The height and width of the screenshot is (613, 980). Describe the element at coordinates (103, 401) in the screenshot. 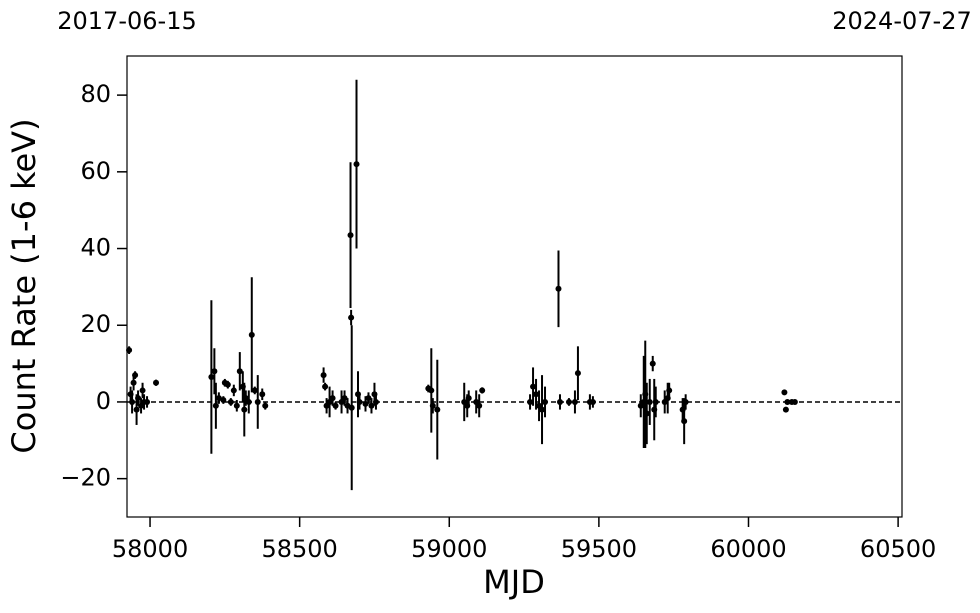

I see `y-tick-label: 0` at that location.